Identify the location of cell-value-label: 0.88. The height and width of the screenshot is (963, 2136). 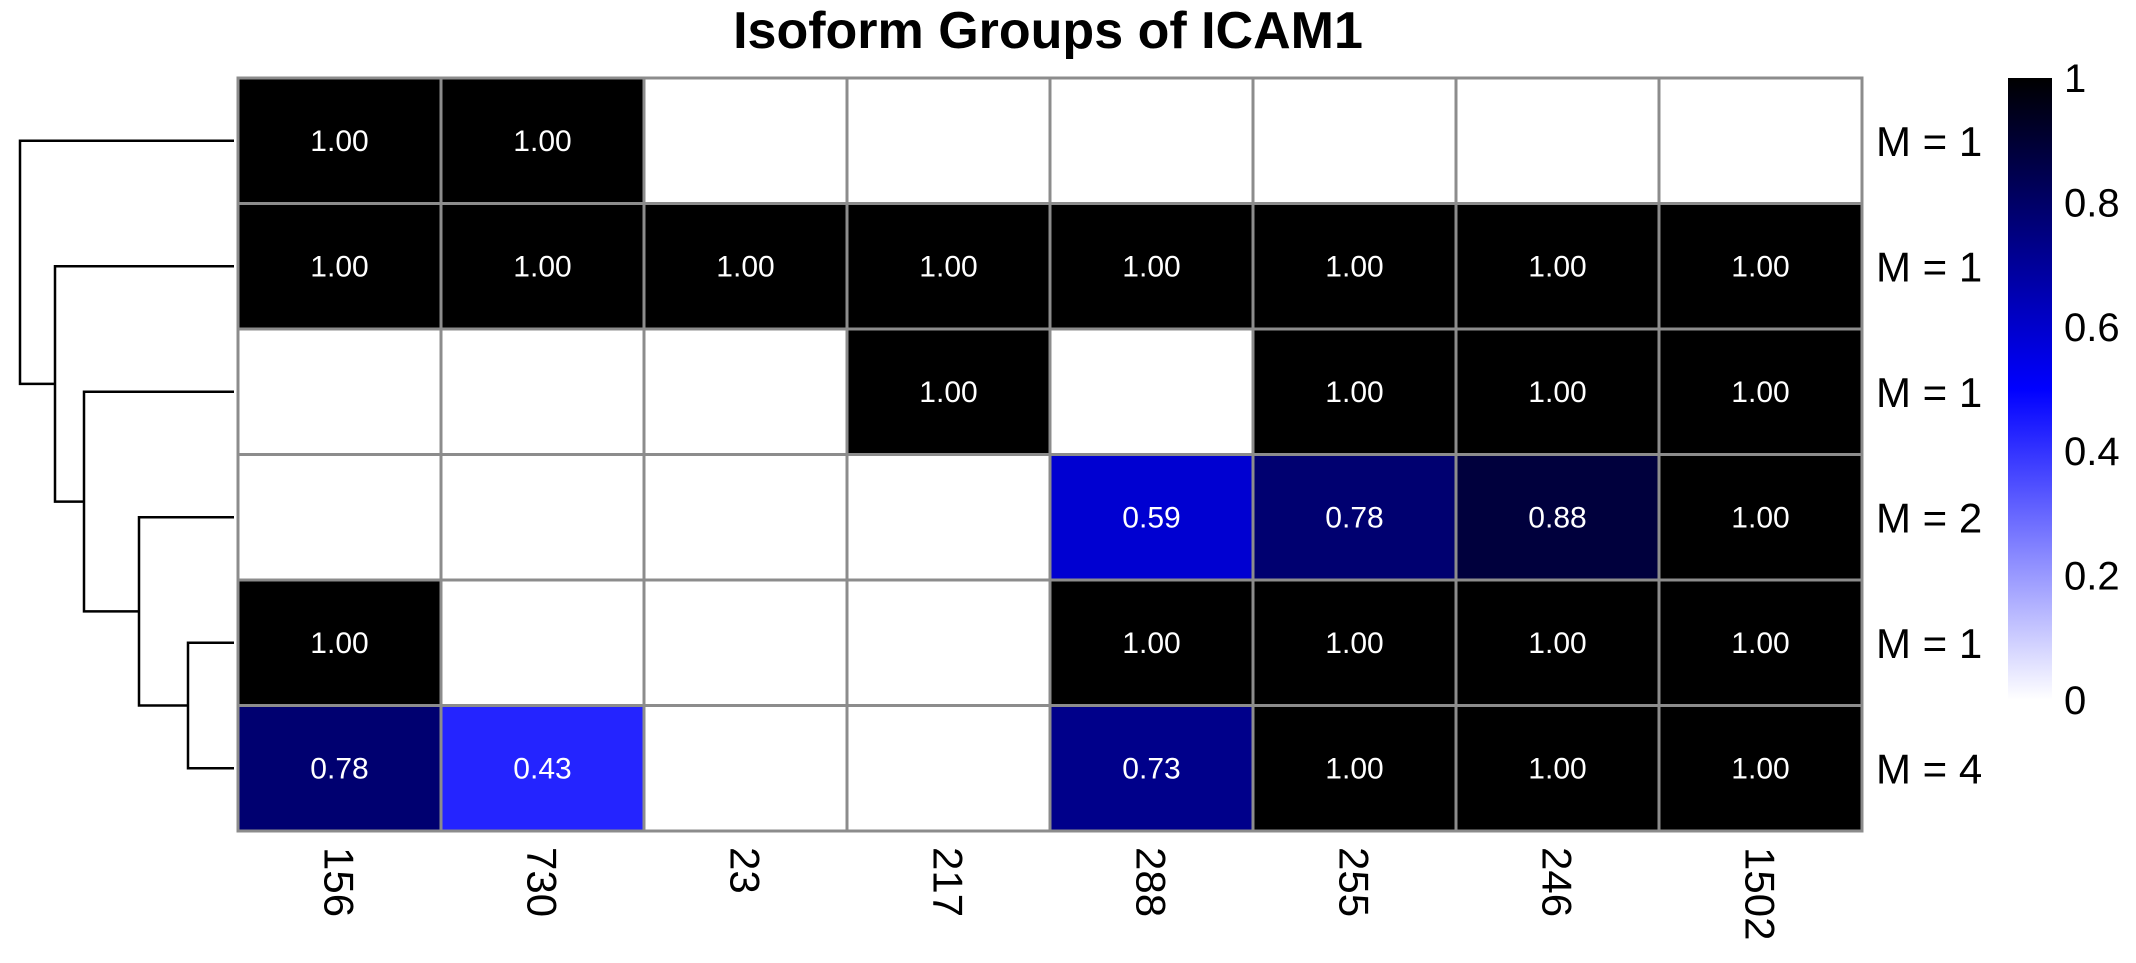
(1557, 517).